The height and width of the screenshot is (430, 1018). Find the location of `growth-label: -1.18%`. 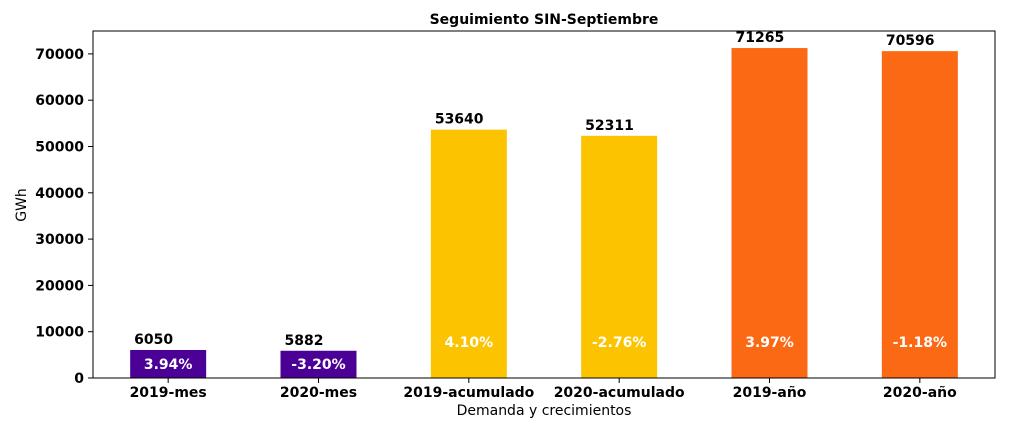

growth-label: -1.18% is located at coordinates (920, 343).